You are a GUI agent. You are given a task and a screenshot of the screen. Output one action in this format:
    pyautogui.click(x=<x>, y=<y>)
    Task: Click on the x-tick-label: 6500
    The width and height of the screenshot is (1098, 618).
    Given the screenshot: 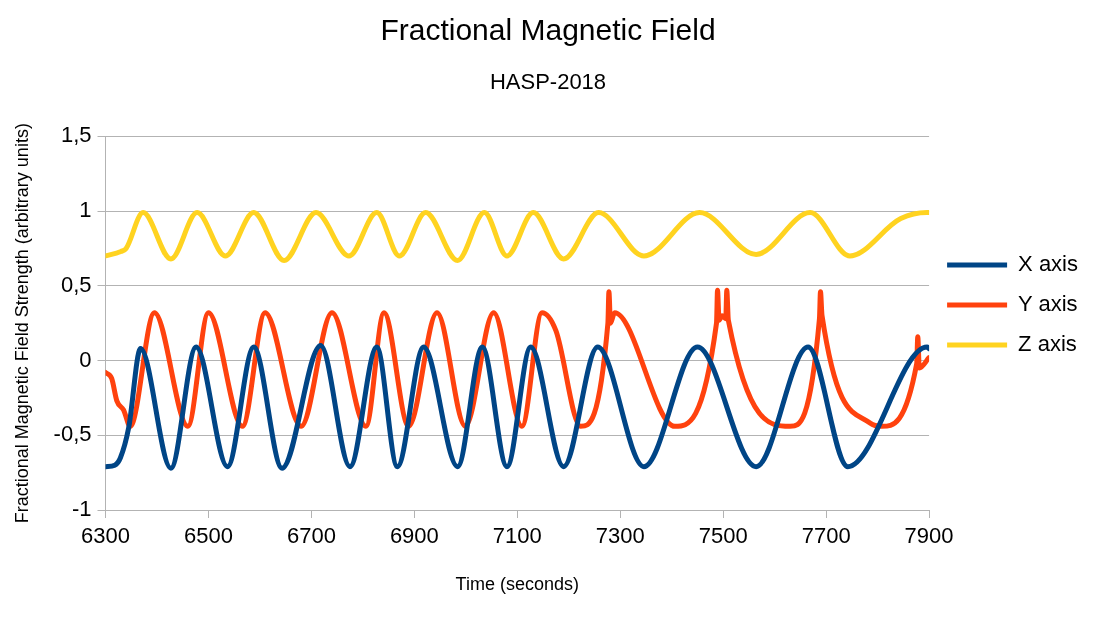 What is the action you would take?
    pyautogui.click(x=208, y=536)
    